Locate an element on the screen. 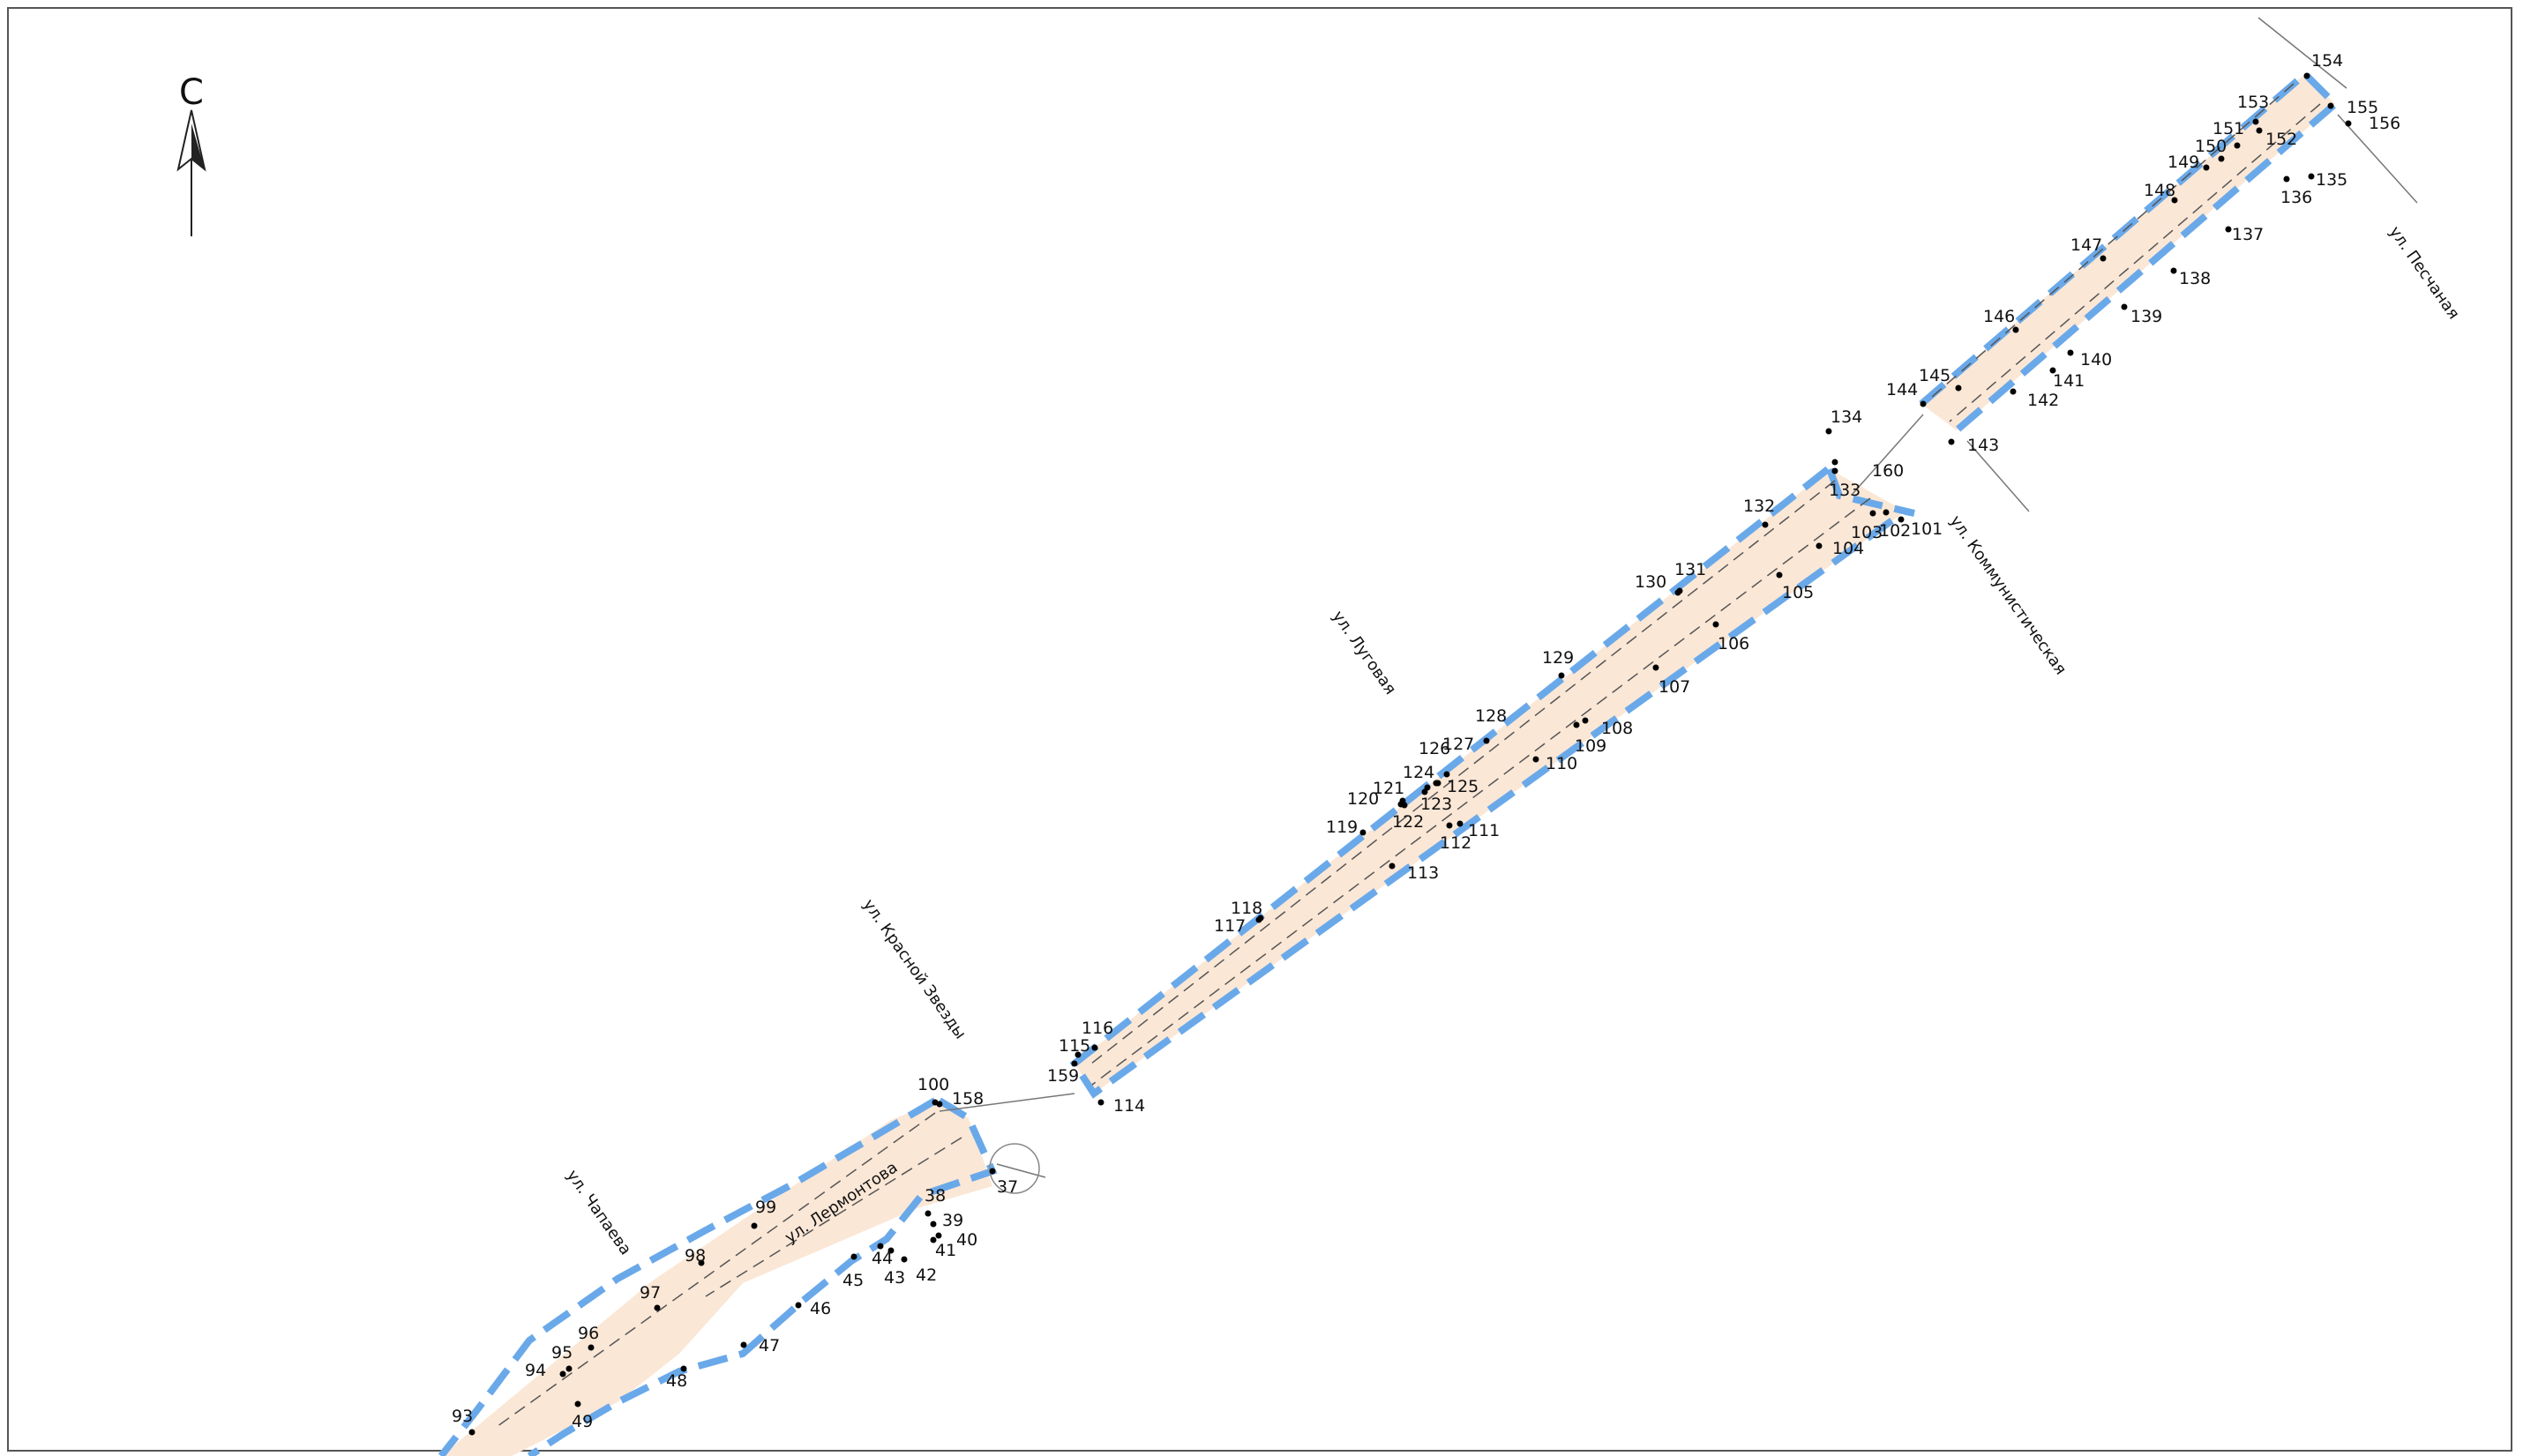 The image size is (2523, 1456). point-label: 141 is located at coordinates (2069, 381).